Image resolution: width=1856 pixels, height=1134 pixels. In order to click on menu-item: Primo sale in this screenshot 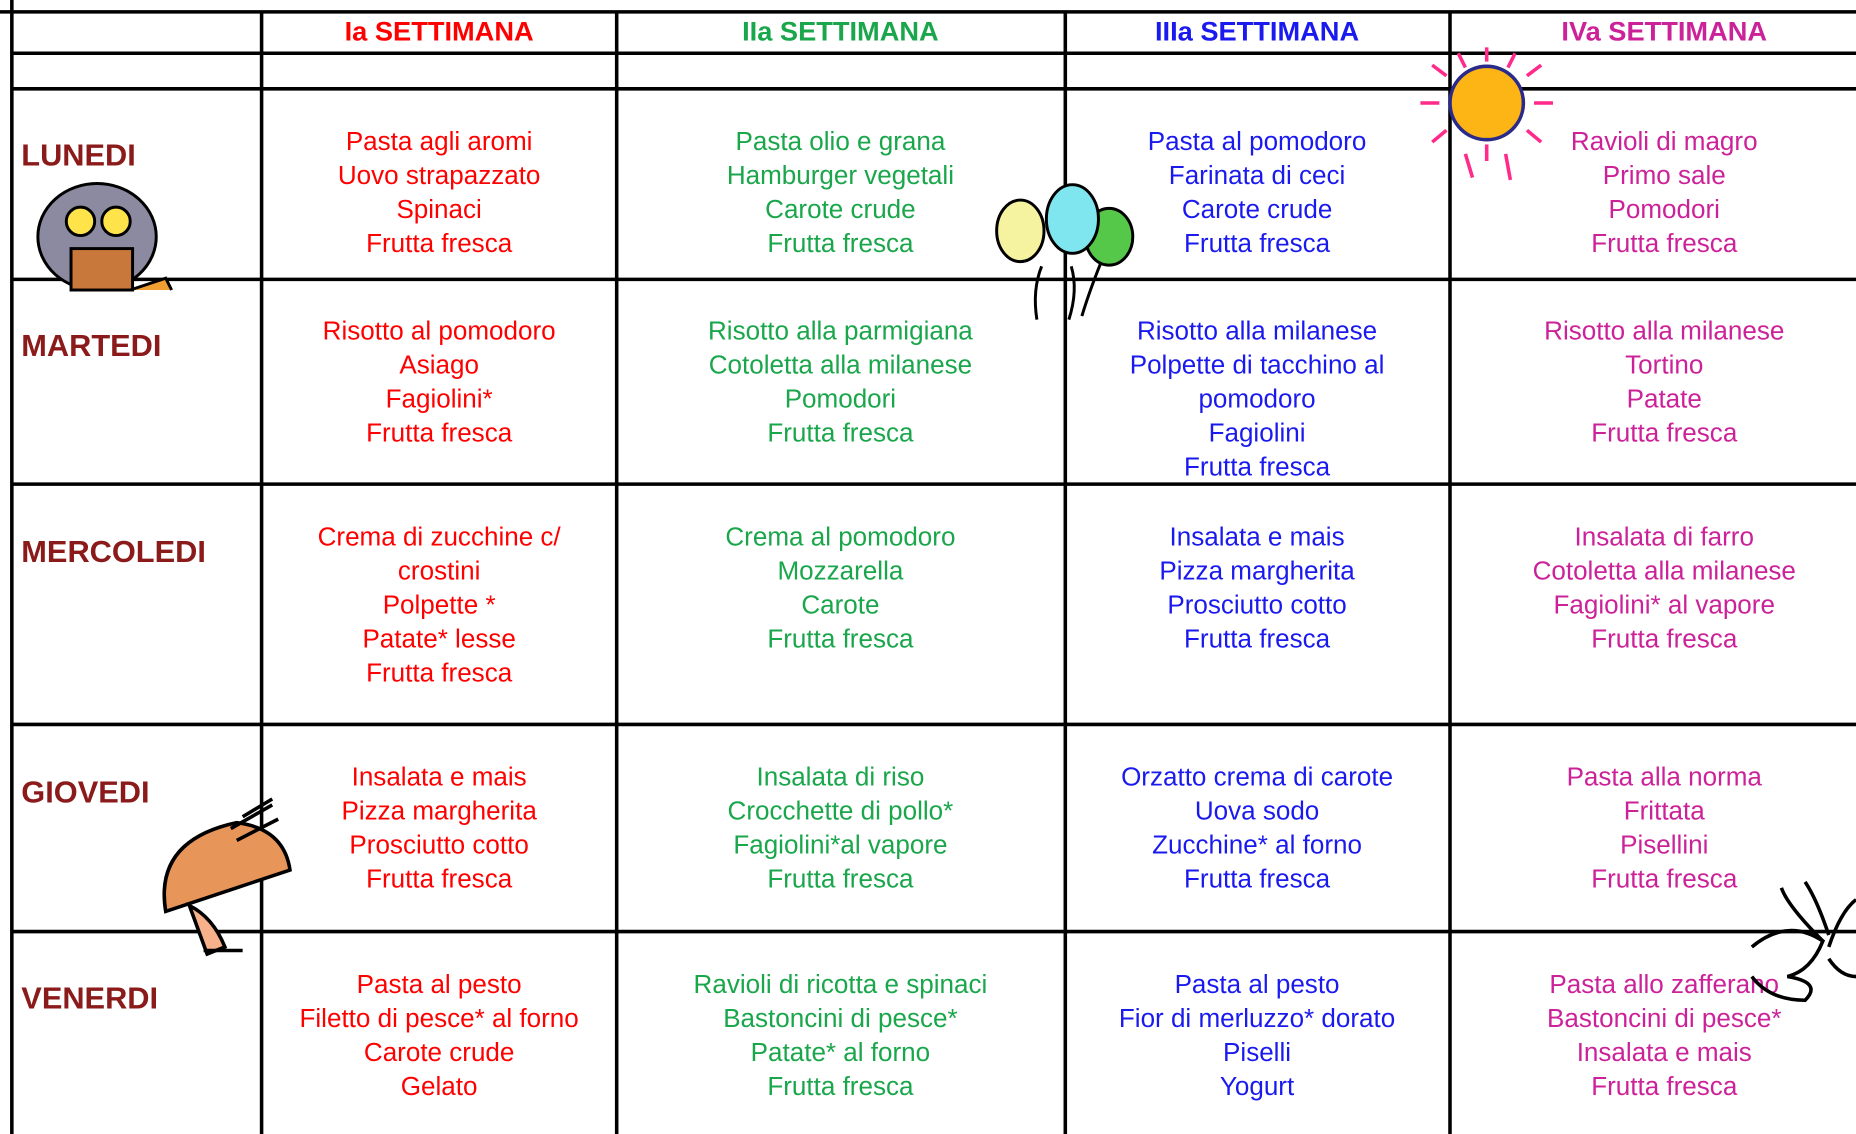, I will do `click(1664, 175)`.